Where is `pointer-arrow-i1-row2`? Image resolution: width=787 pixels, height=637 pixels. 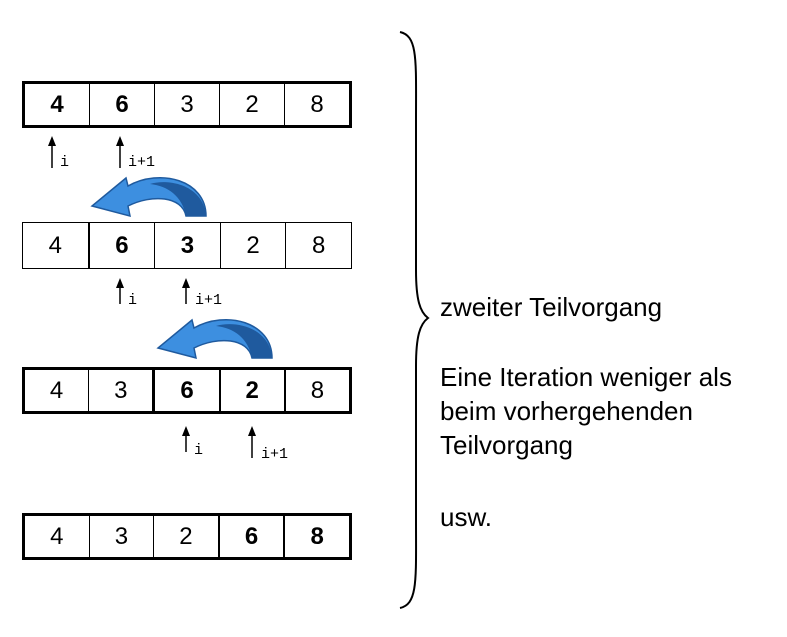 pointer-arrow-i1-row2 is located at coordinates (186, 291).